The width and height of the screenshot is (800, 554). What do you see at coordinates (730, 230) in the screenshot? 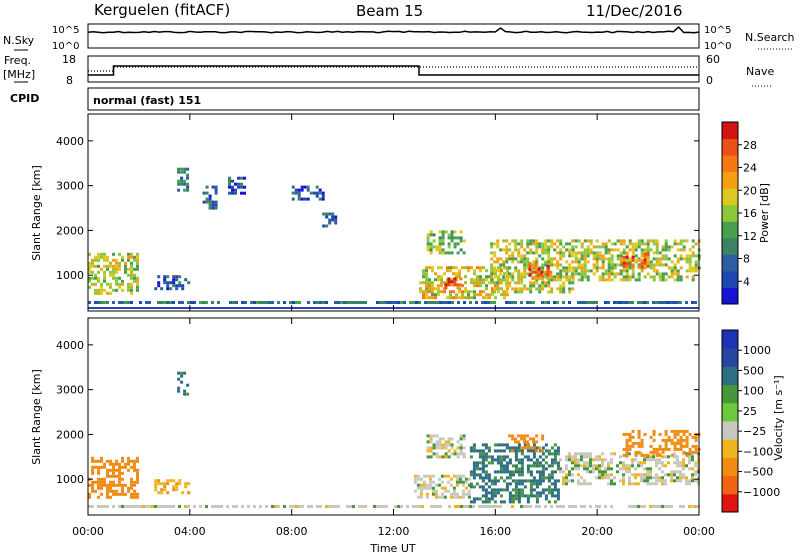
I see `colorbar-cell` at bounding box center [730, 230].